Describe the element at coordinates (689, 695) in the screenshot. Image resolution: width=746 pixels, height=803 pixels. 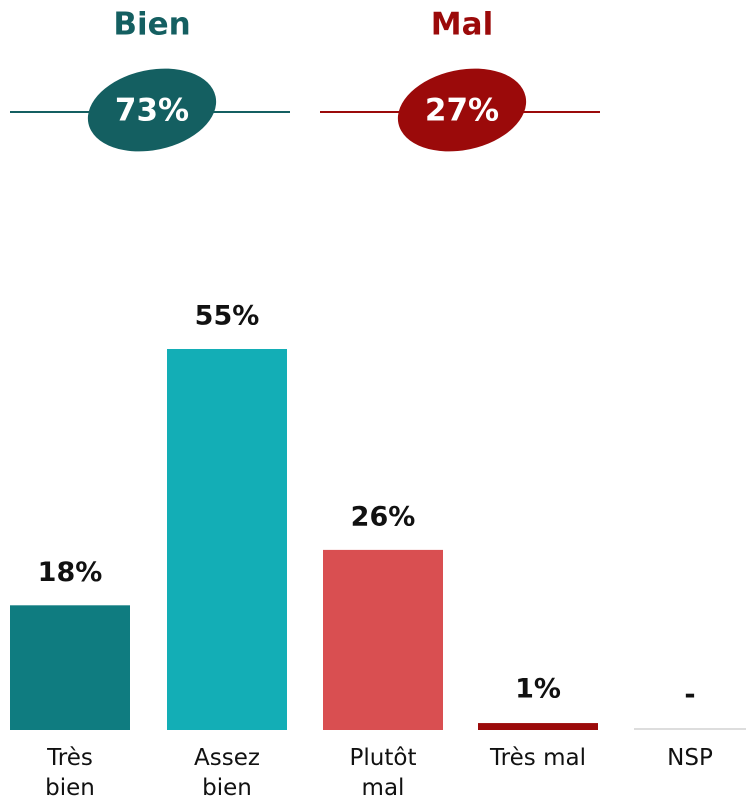
I see `value-label: -` at that location.